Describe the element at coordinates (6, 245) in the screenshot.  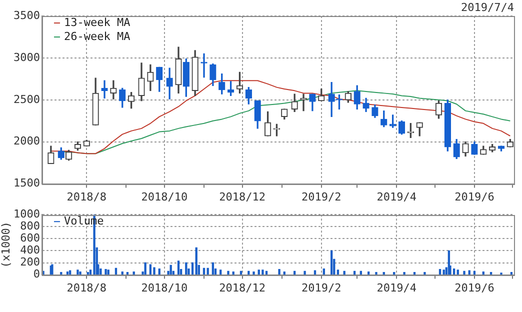
I see `y-axis-title: (x1000)` at that location.